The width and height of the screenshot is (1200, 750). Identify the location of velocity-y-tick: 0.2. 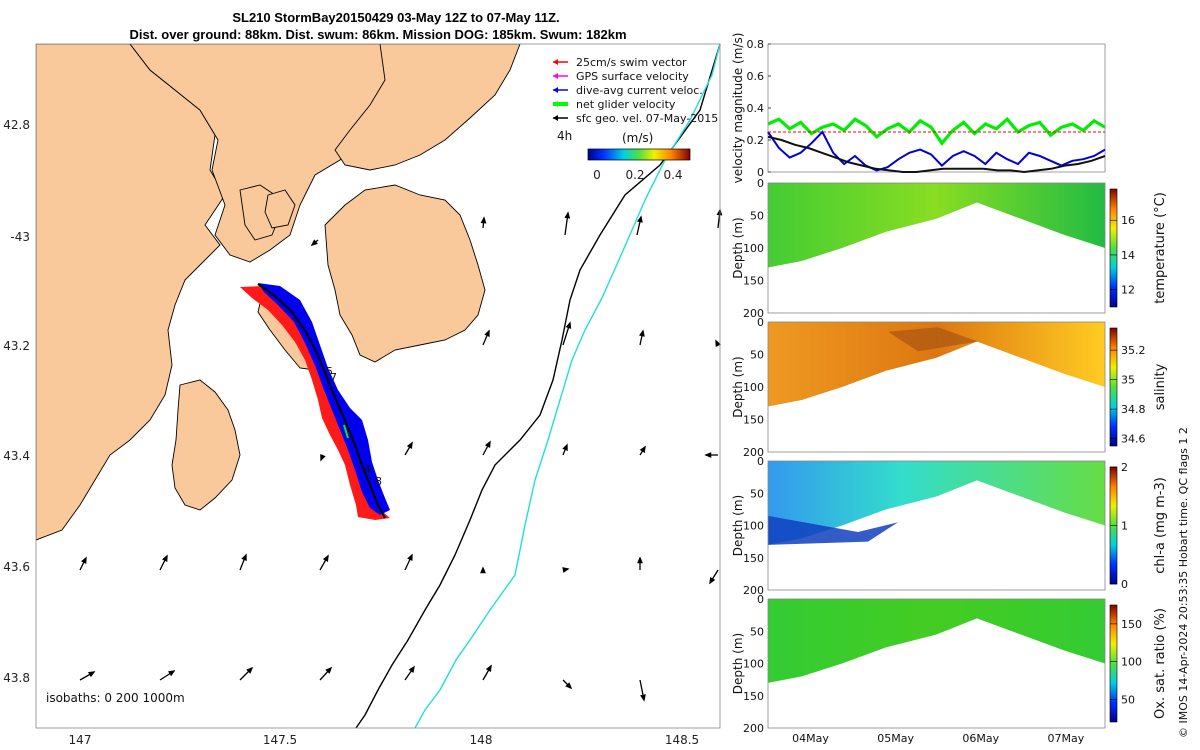
(756, 140).